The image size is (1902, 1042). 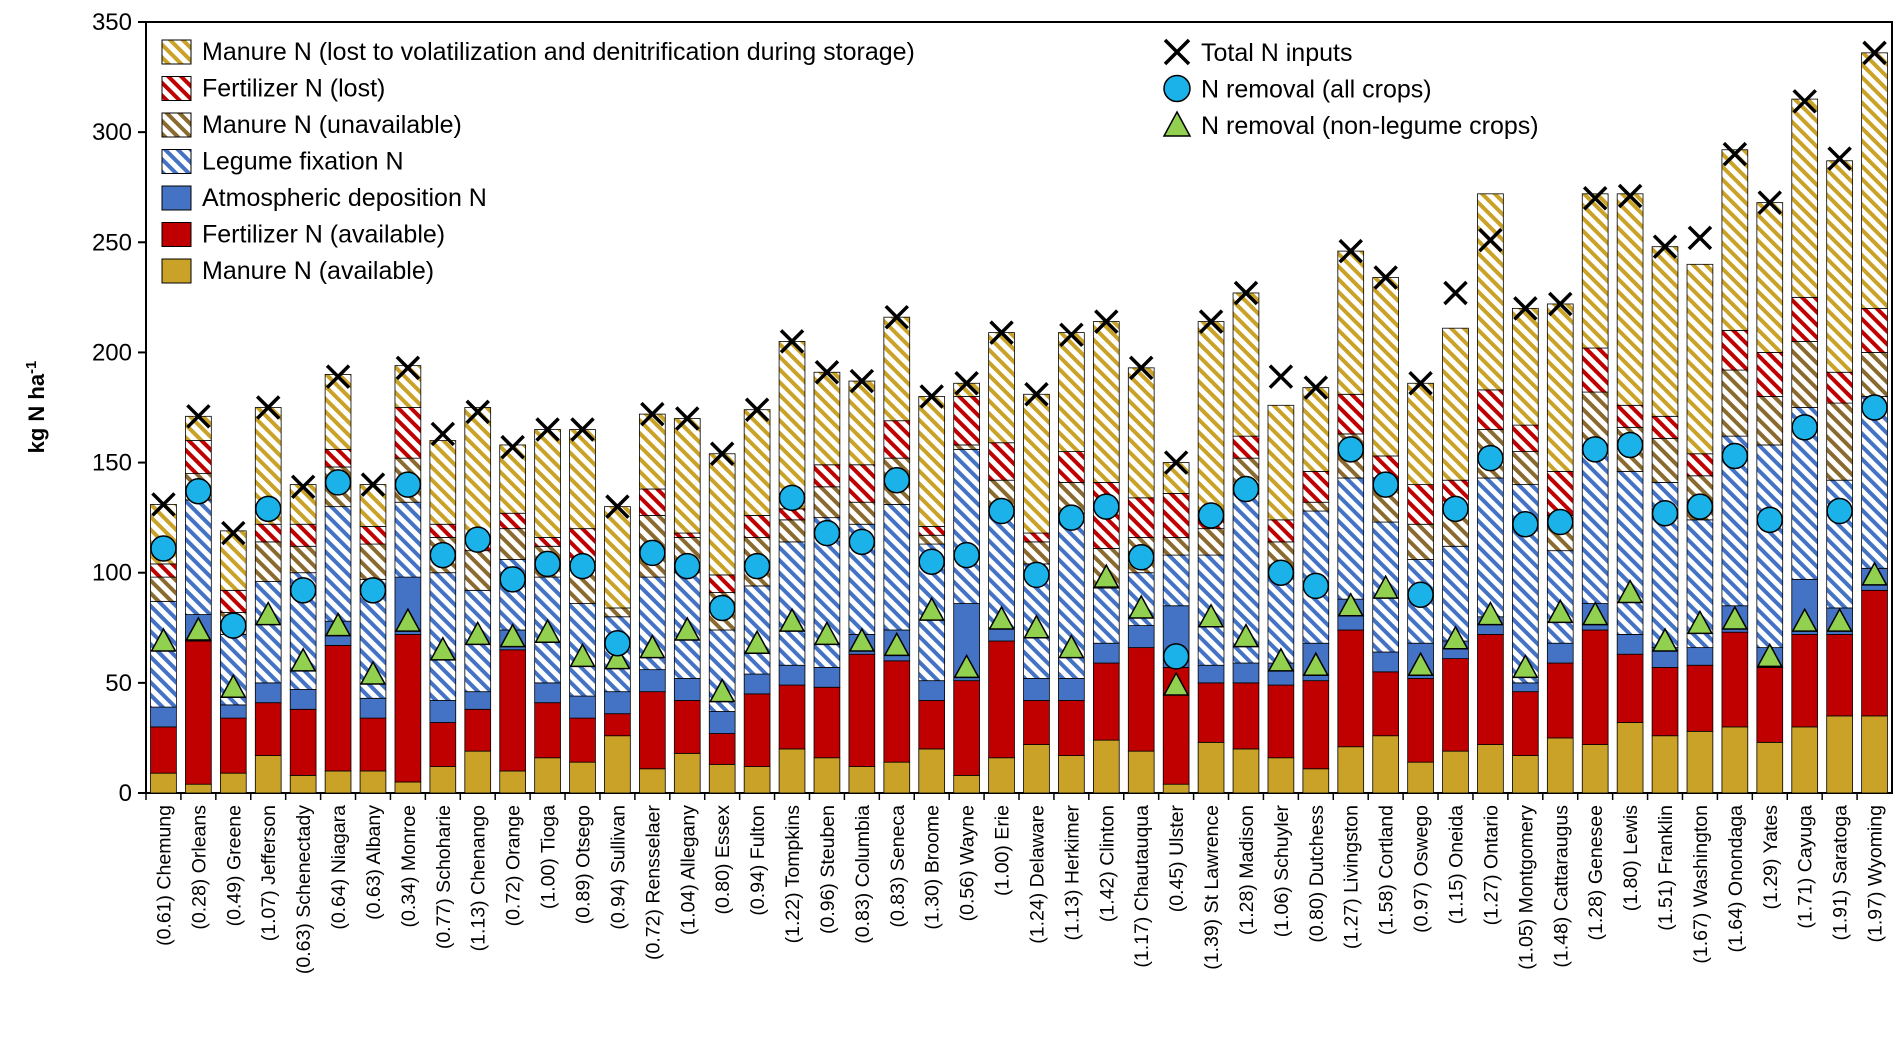 I want to click on y-axis: 0 50 100 150 200 250 300 350, so click(x=119, y=408).